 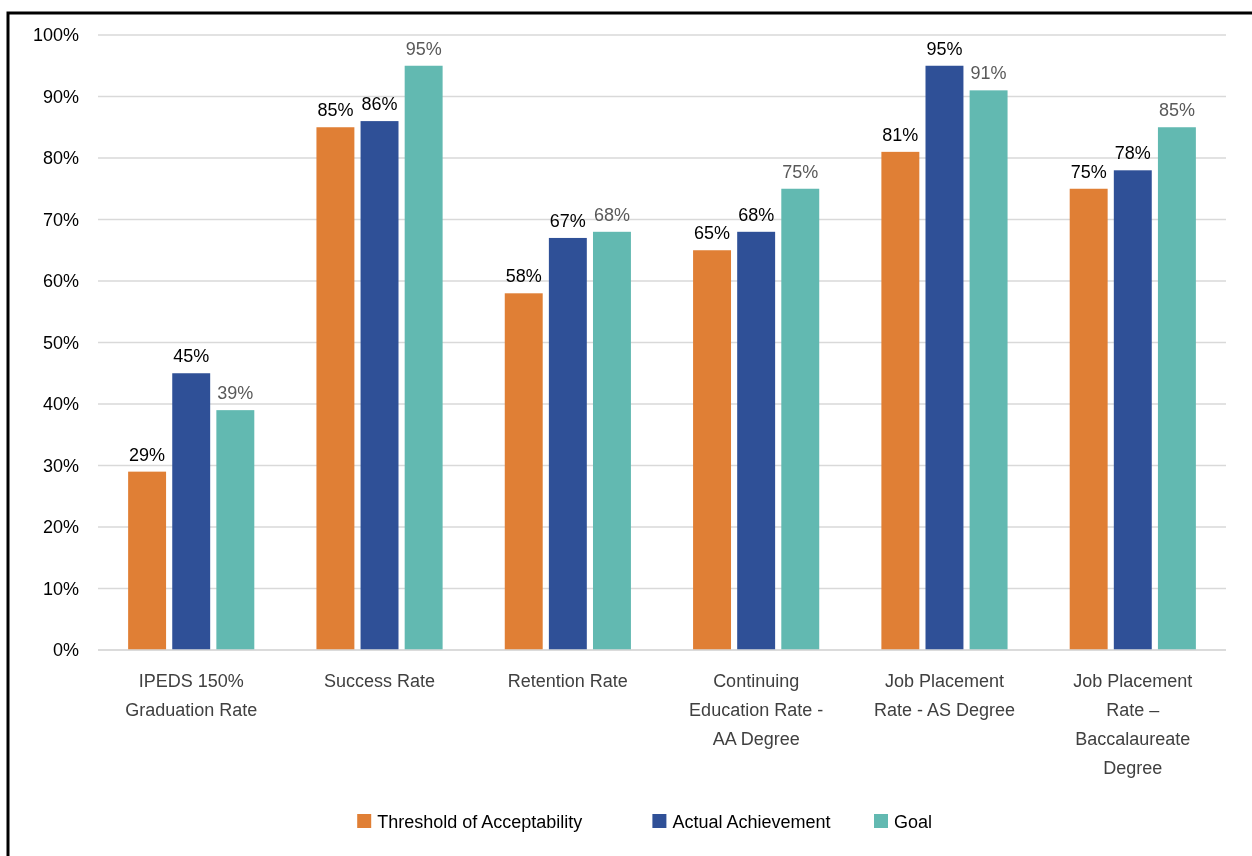 What do you see at coordinates (1132, 153) in the screenshot?
I see `data-label: 78%` at bounding box center [1132, 153].